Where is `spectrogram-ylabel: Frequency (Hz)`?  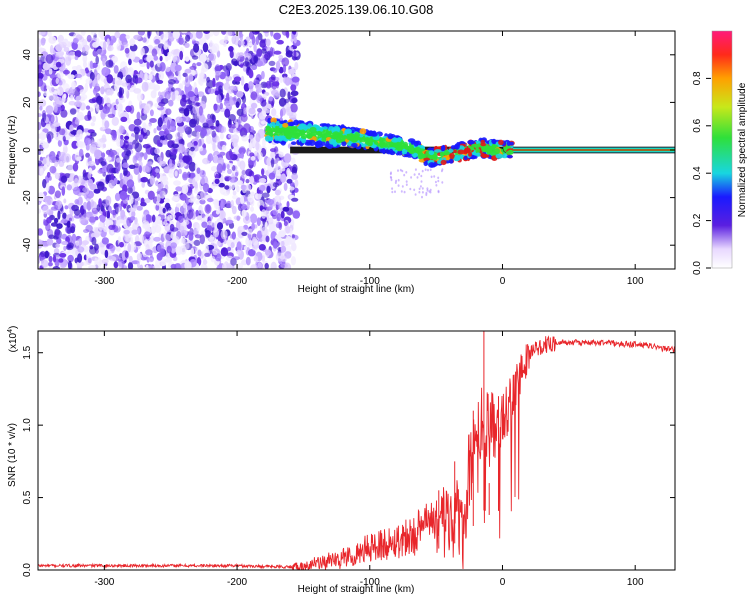
spectrogram-ylabel: Frequency (Hz) is located at coordinates (12, 150).